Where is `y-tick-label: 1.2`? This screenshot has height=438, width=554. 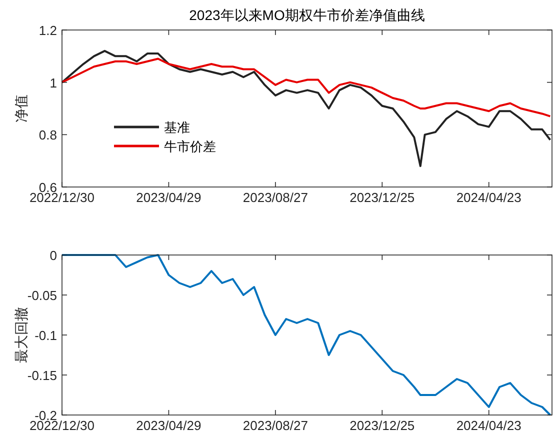 y-tick-label: 1.2 is located at coordinates (47, 30).